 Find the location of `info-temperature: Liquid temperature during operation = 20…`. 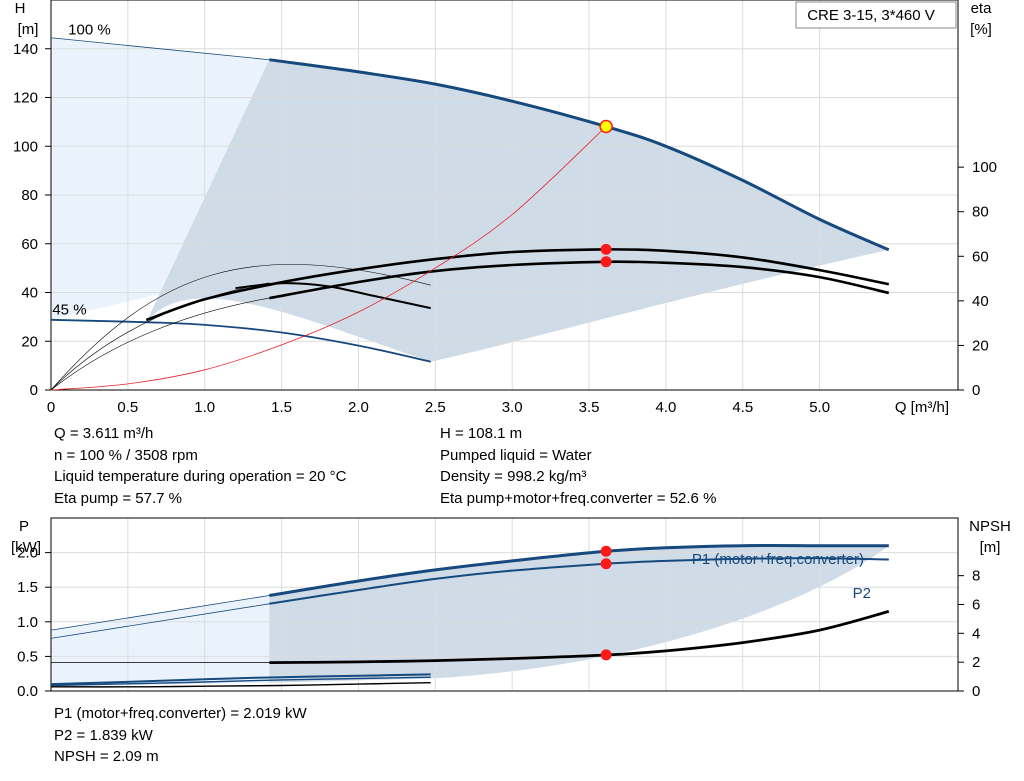

info-temperature: Liquid temperature during operation = 20… is located at coordinates (200, 476).